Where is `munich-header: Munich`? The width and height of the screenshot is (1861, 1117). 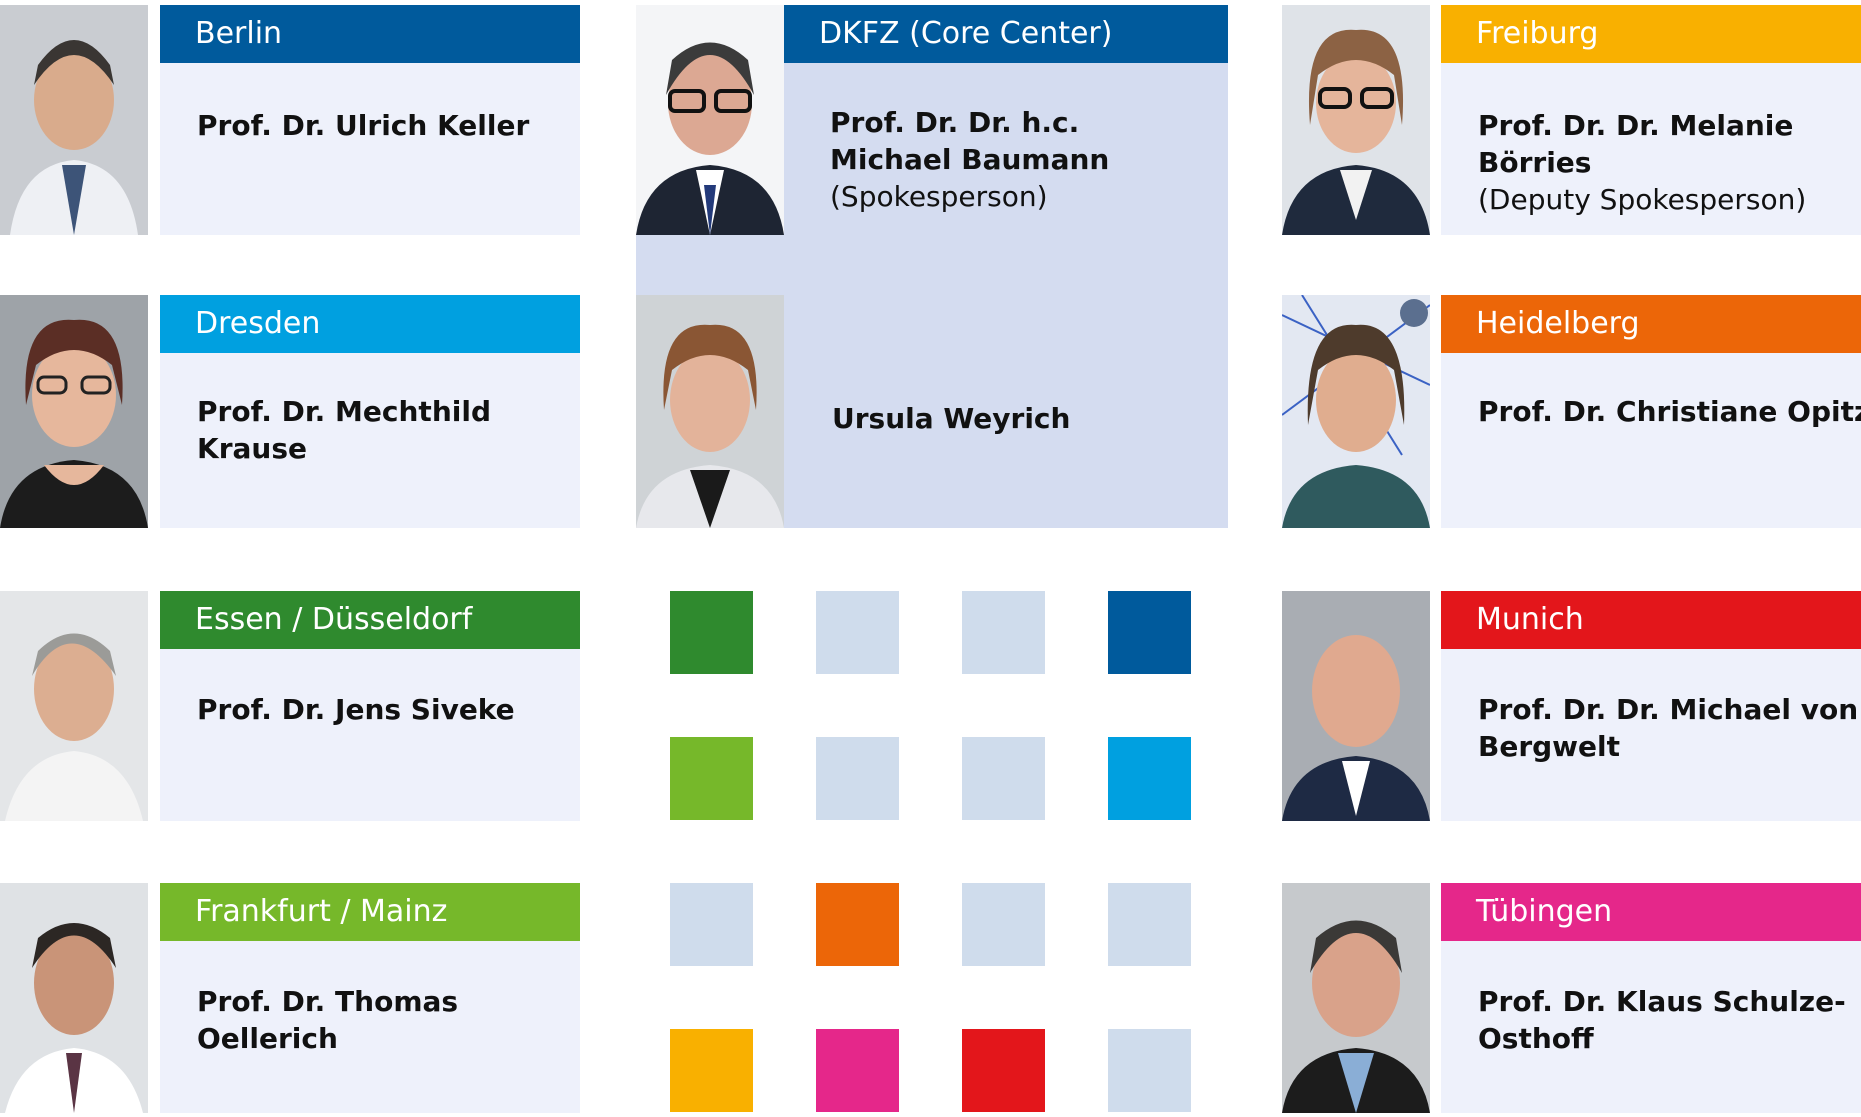 munich-header: Munich is located at coordinates (1651, 620).